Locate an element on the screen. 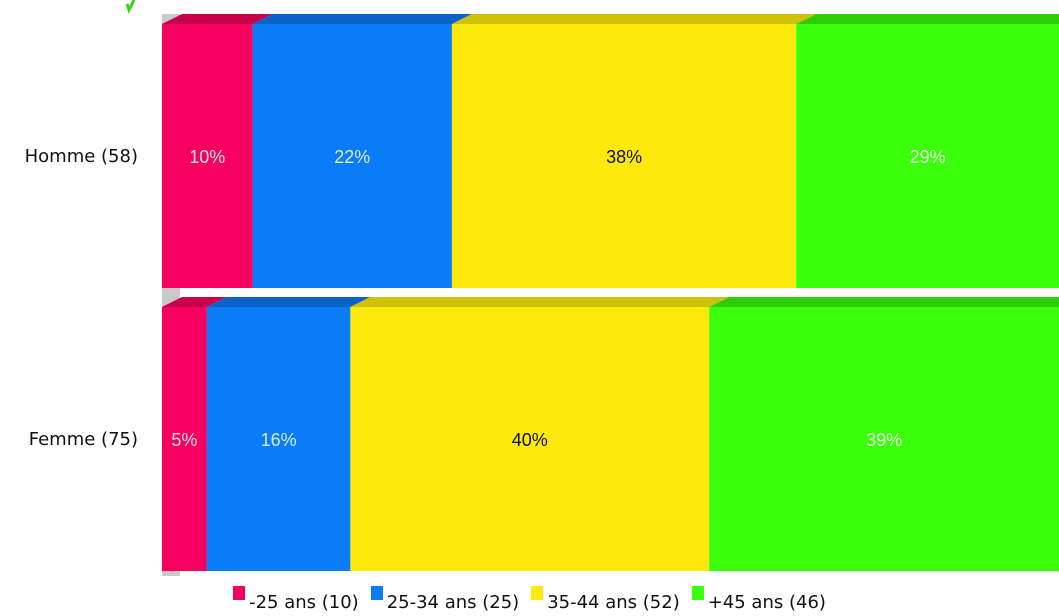  legend-item: -25 ans (10) is located at coordinates (296, 601).